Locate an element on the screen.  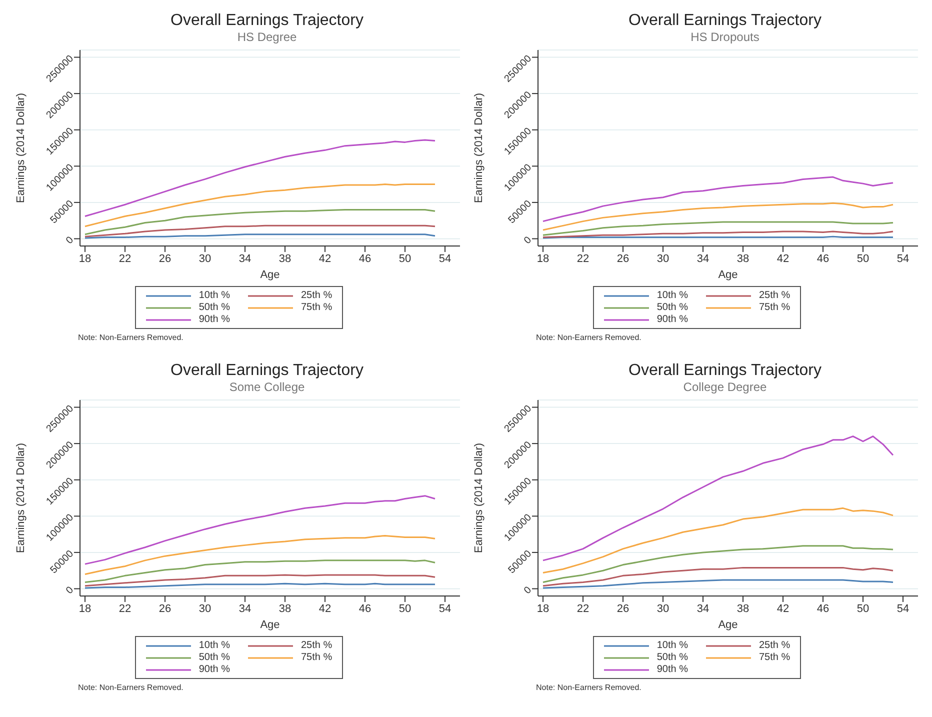
chart-subtitle: HS Dropouts is located at coordinates (725, 37).